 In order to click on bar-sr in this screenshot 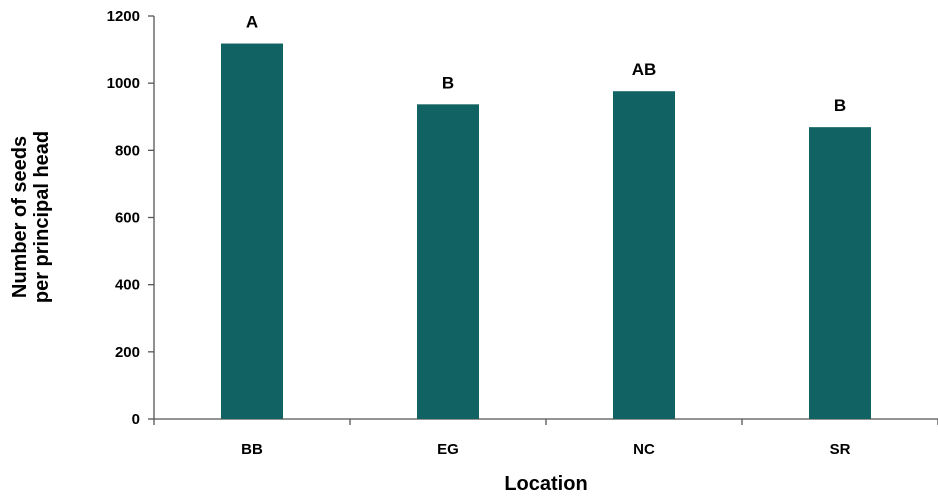, I will do `click(840, 273)`.